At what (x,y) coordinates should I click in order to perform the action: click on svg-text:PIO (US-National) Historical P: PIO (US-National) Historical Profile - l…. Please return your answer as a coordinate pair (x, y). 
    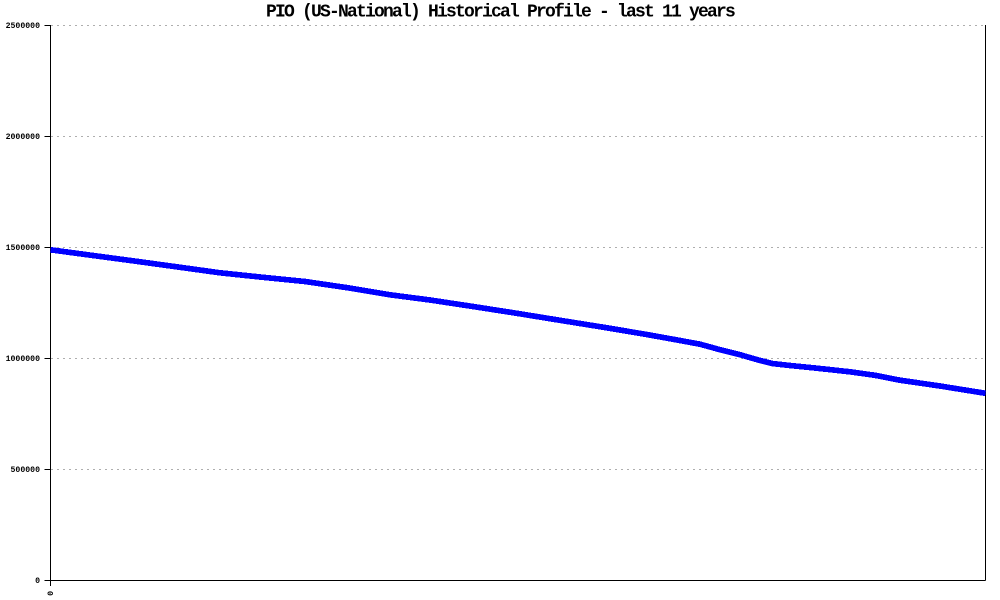
    Looking at the image, I should click on (500, 13).